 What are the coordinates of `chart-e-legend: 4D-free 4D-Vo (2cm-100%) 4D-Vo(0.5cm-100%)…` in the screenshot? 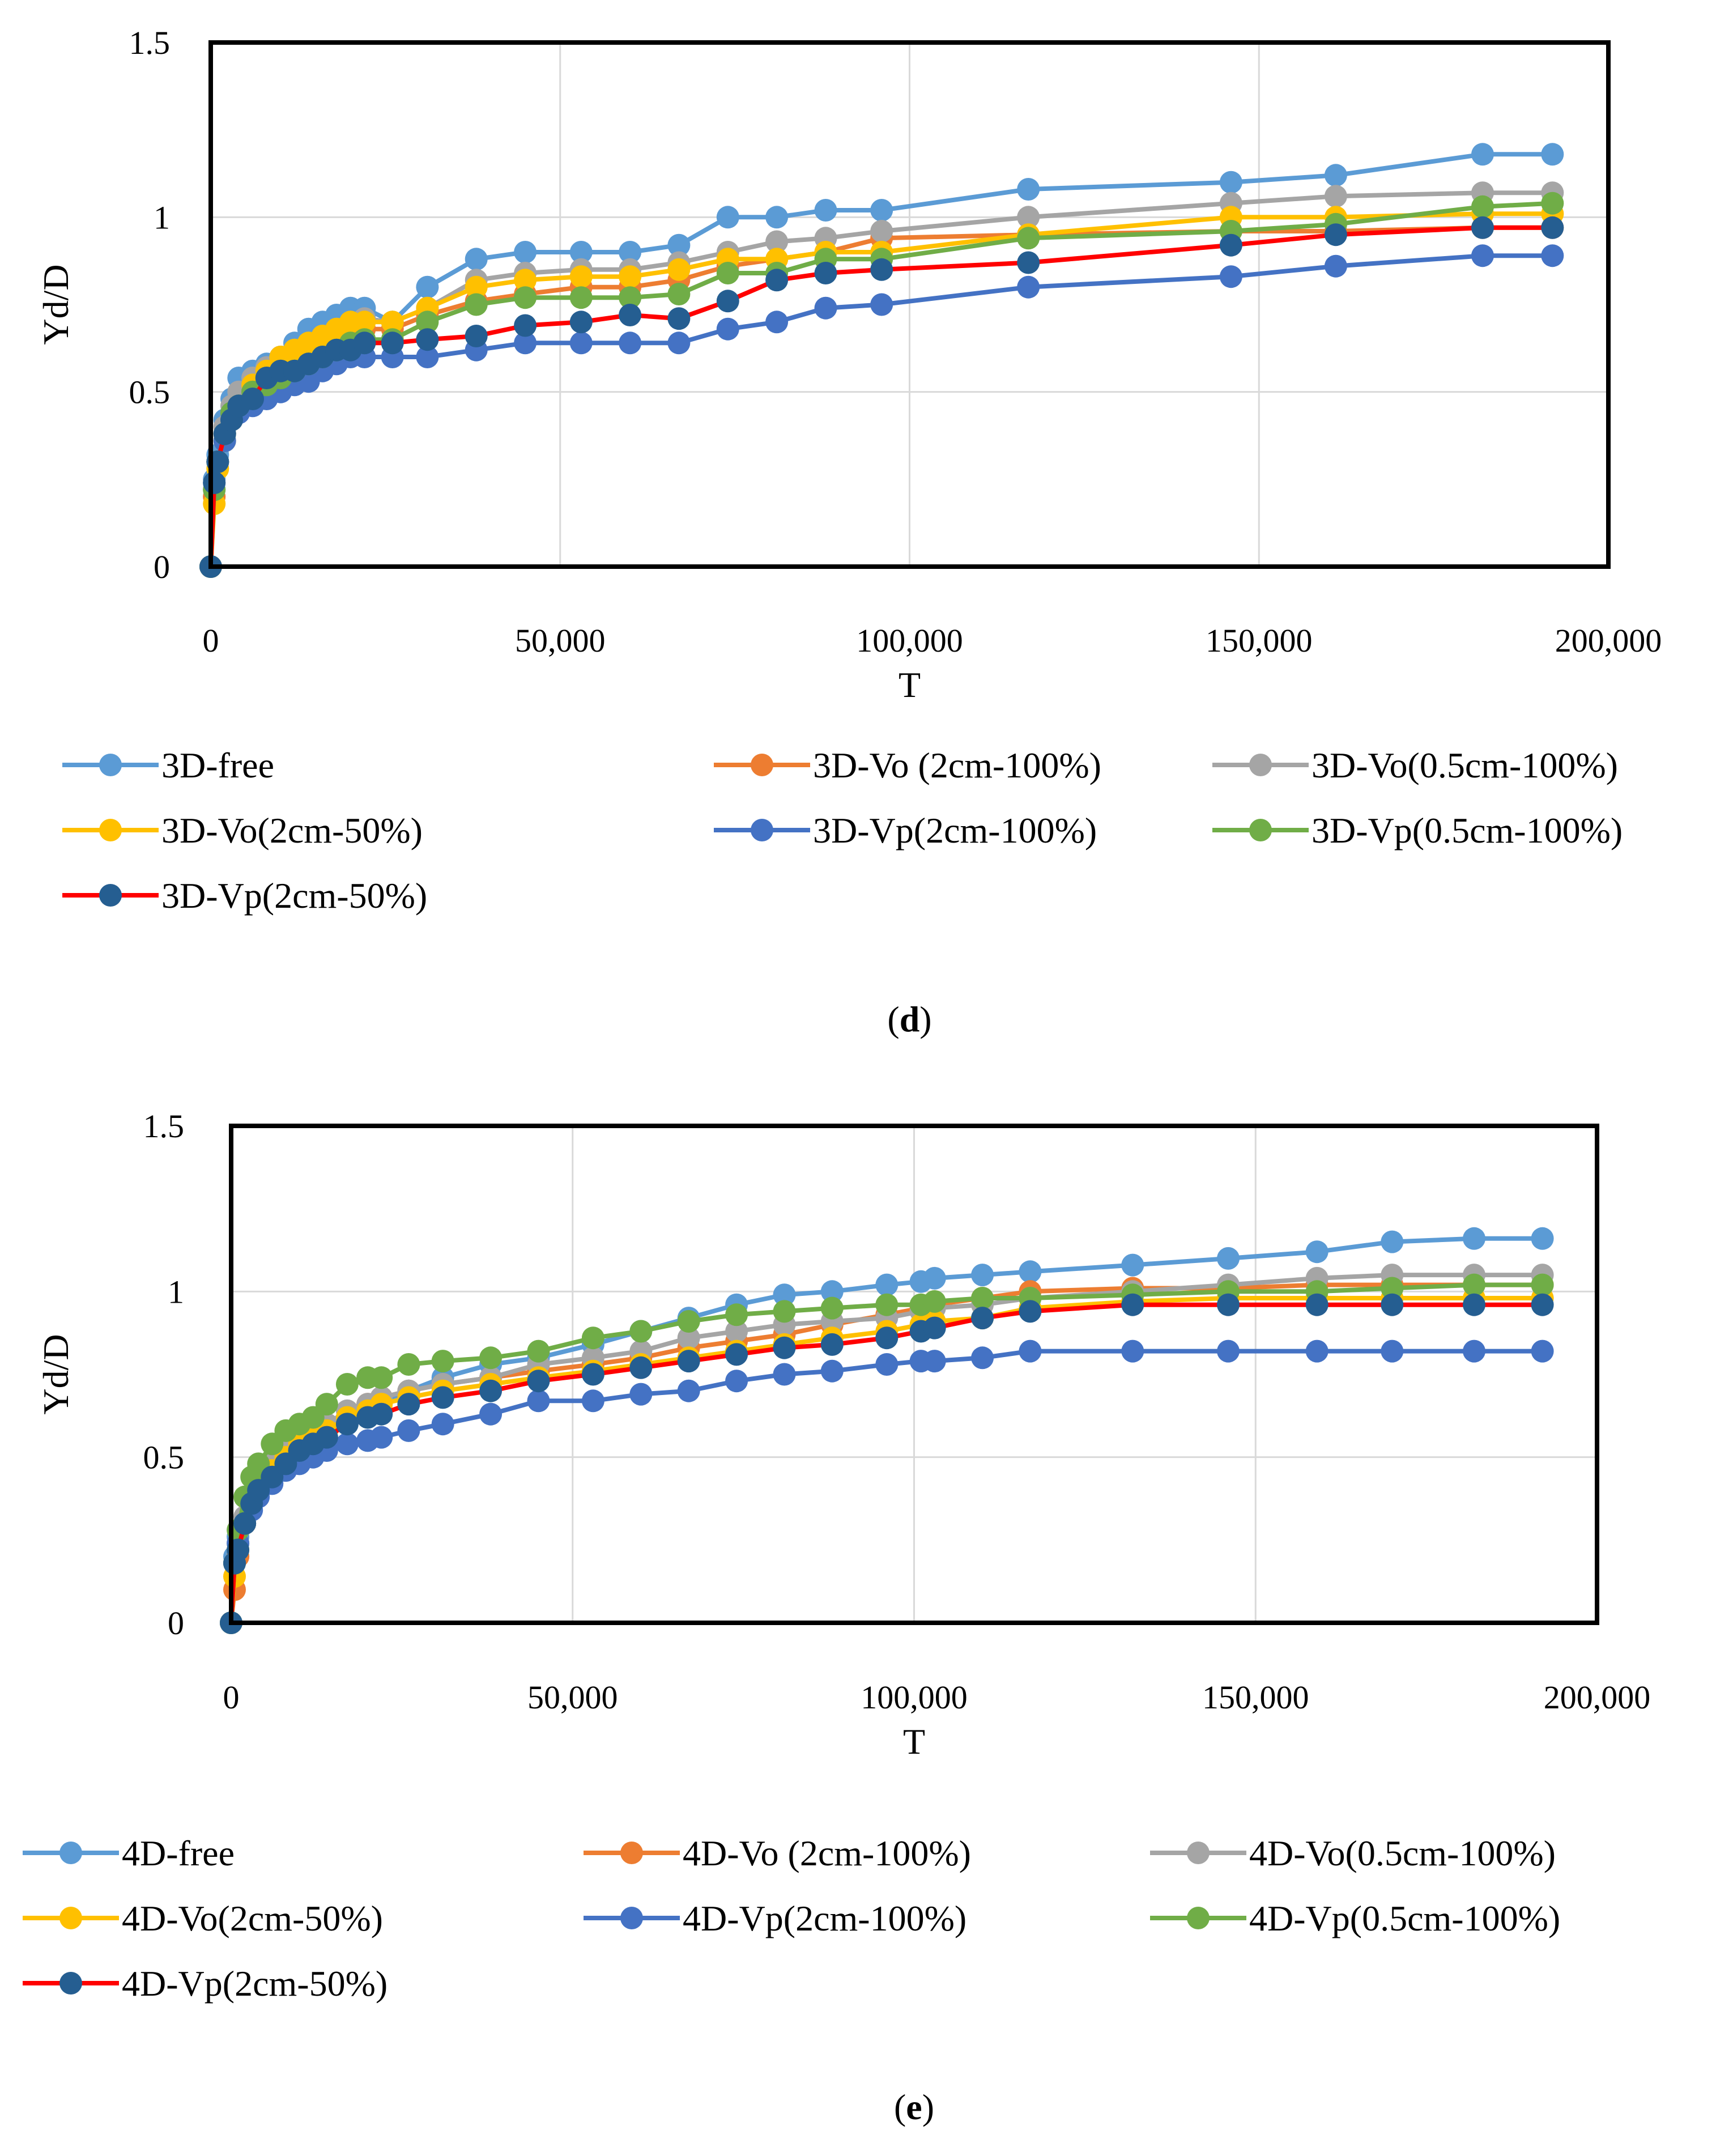 It's located at (791, 1919).